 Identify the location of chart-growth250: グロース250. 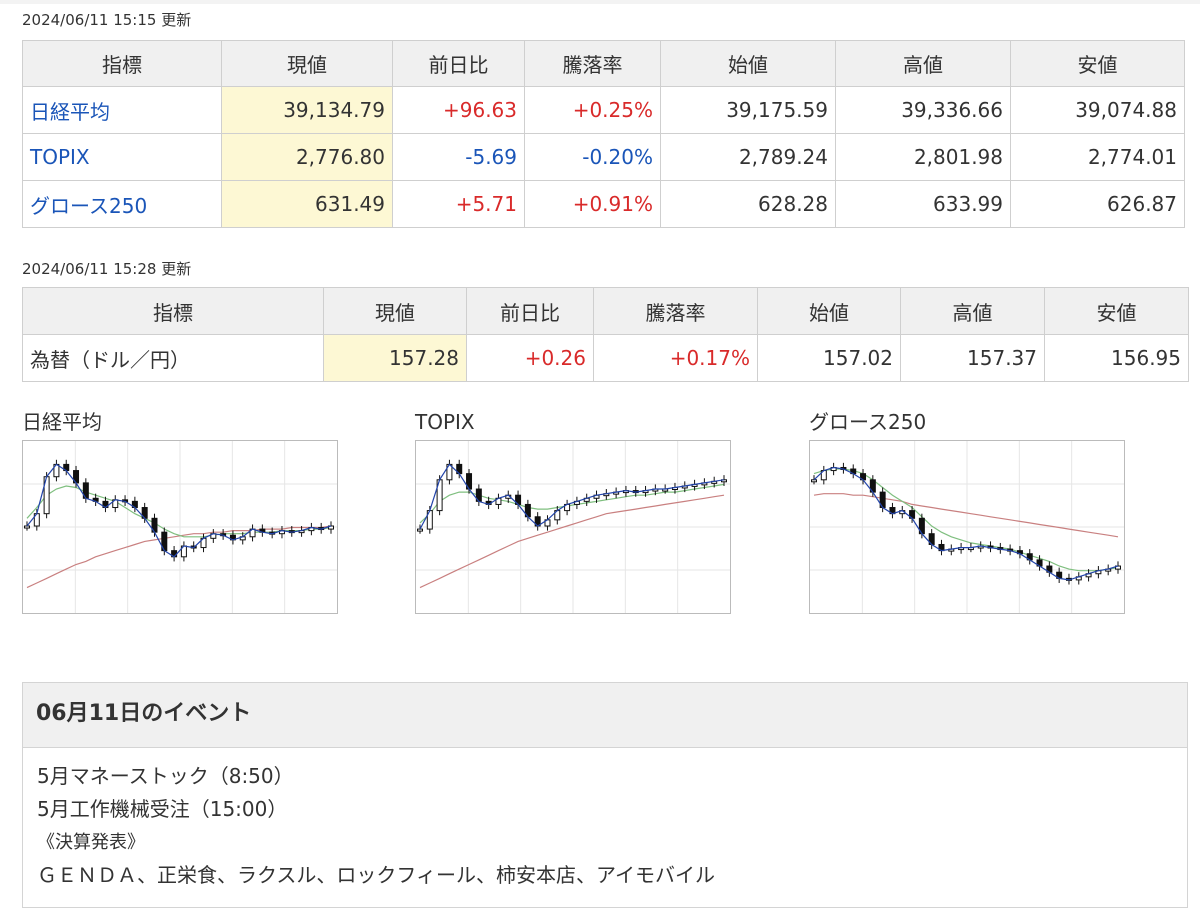
(967, 511).